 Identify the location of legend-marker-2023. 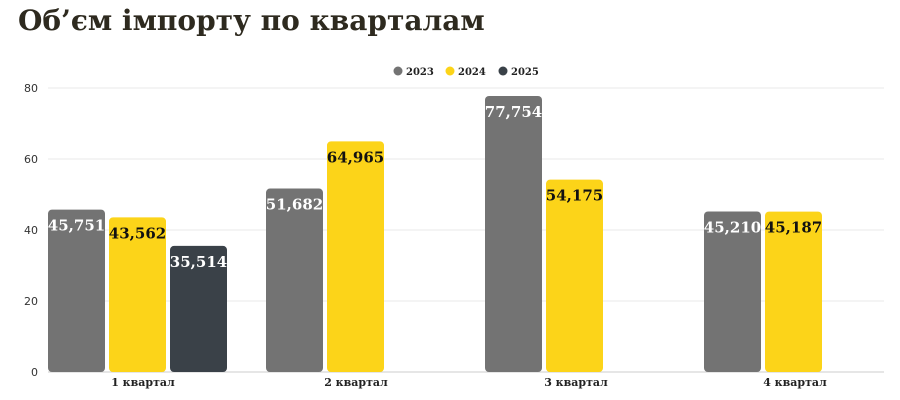
(398, 71).